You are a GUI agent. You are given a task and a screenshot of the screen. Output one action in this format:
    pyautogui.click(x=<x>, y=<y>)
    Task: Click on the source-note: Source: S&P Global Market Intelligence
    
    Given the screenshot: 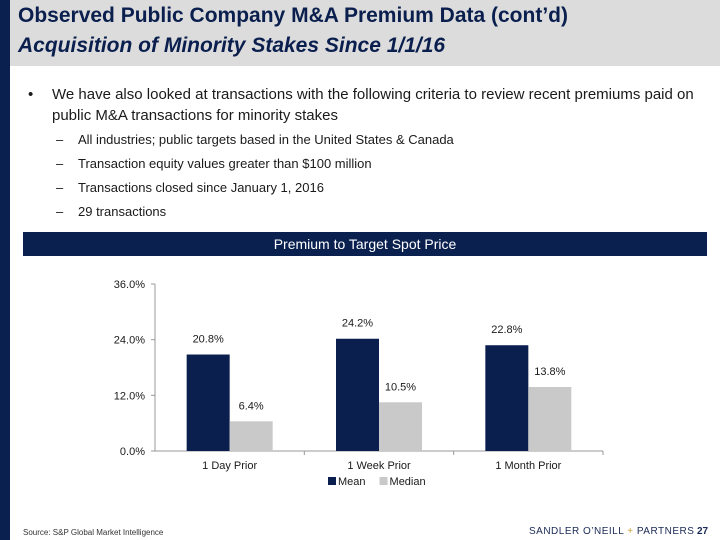 What is the action you would take?
    pyautogui.click(x=93, y=532)
    